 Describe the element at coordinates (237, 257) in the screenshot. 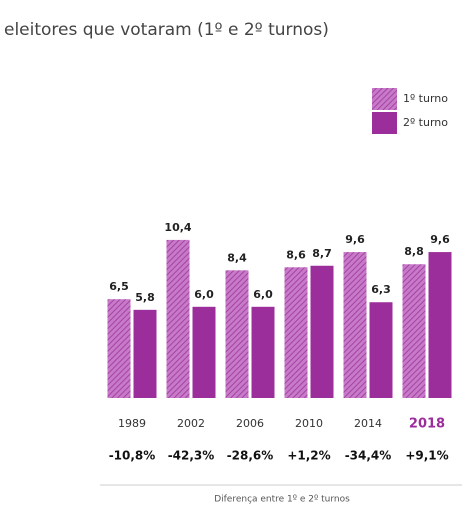

I see `value-label: 8,4` at that location.